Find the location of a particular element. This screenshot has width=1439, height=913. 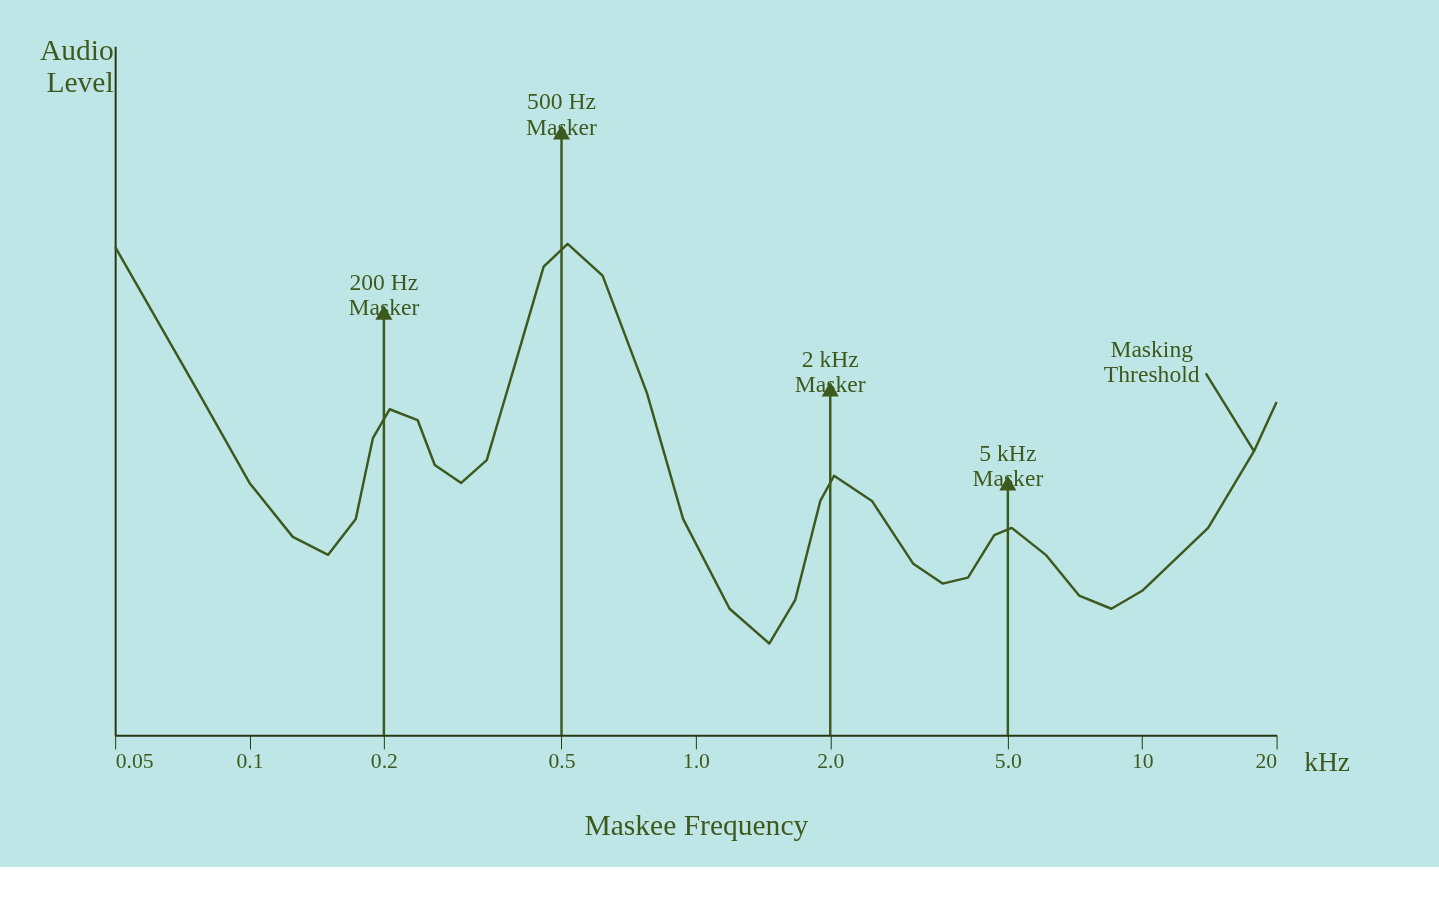

x-tick-label: 0.5 is located at coordinates (562, 761).